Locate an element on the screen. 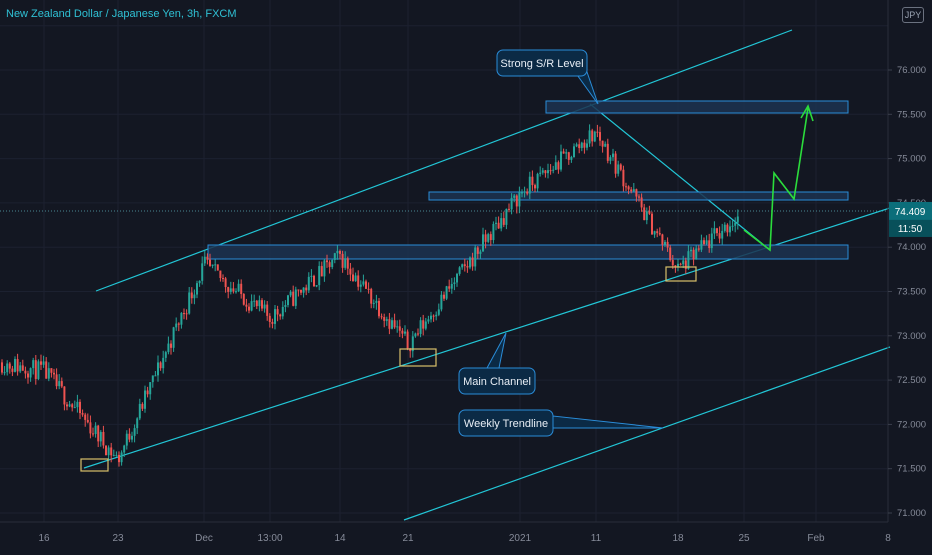 The height and width of the screenshot is (555, 932). time-tick-label-4: 14 is located at coordinates (340, 538).